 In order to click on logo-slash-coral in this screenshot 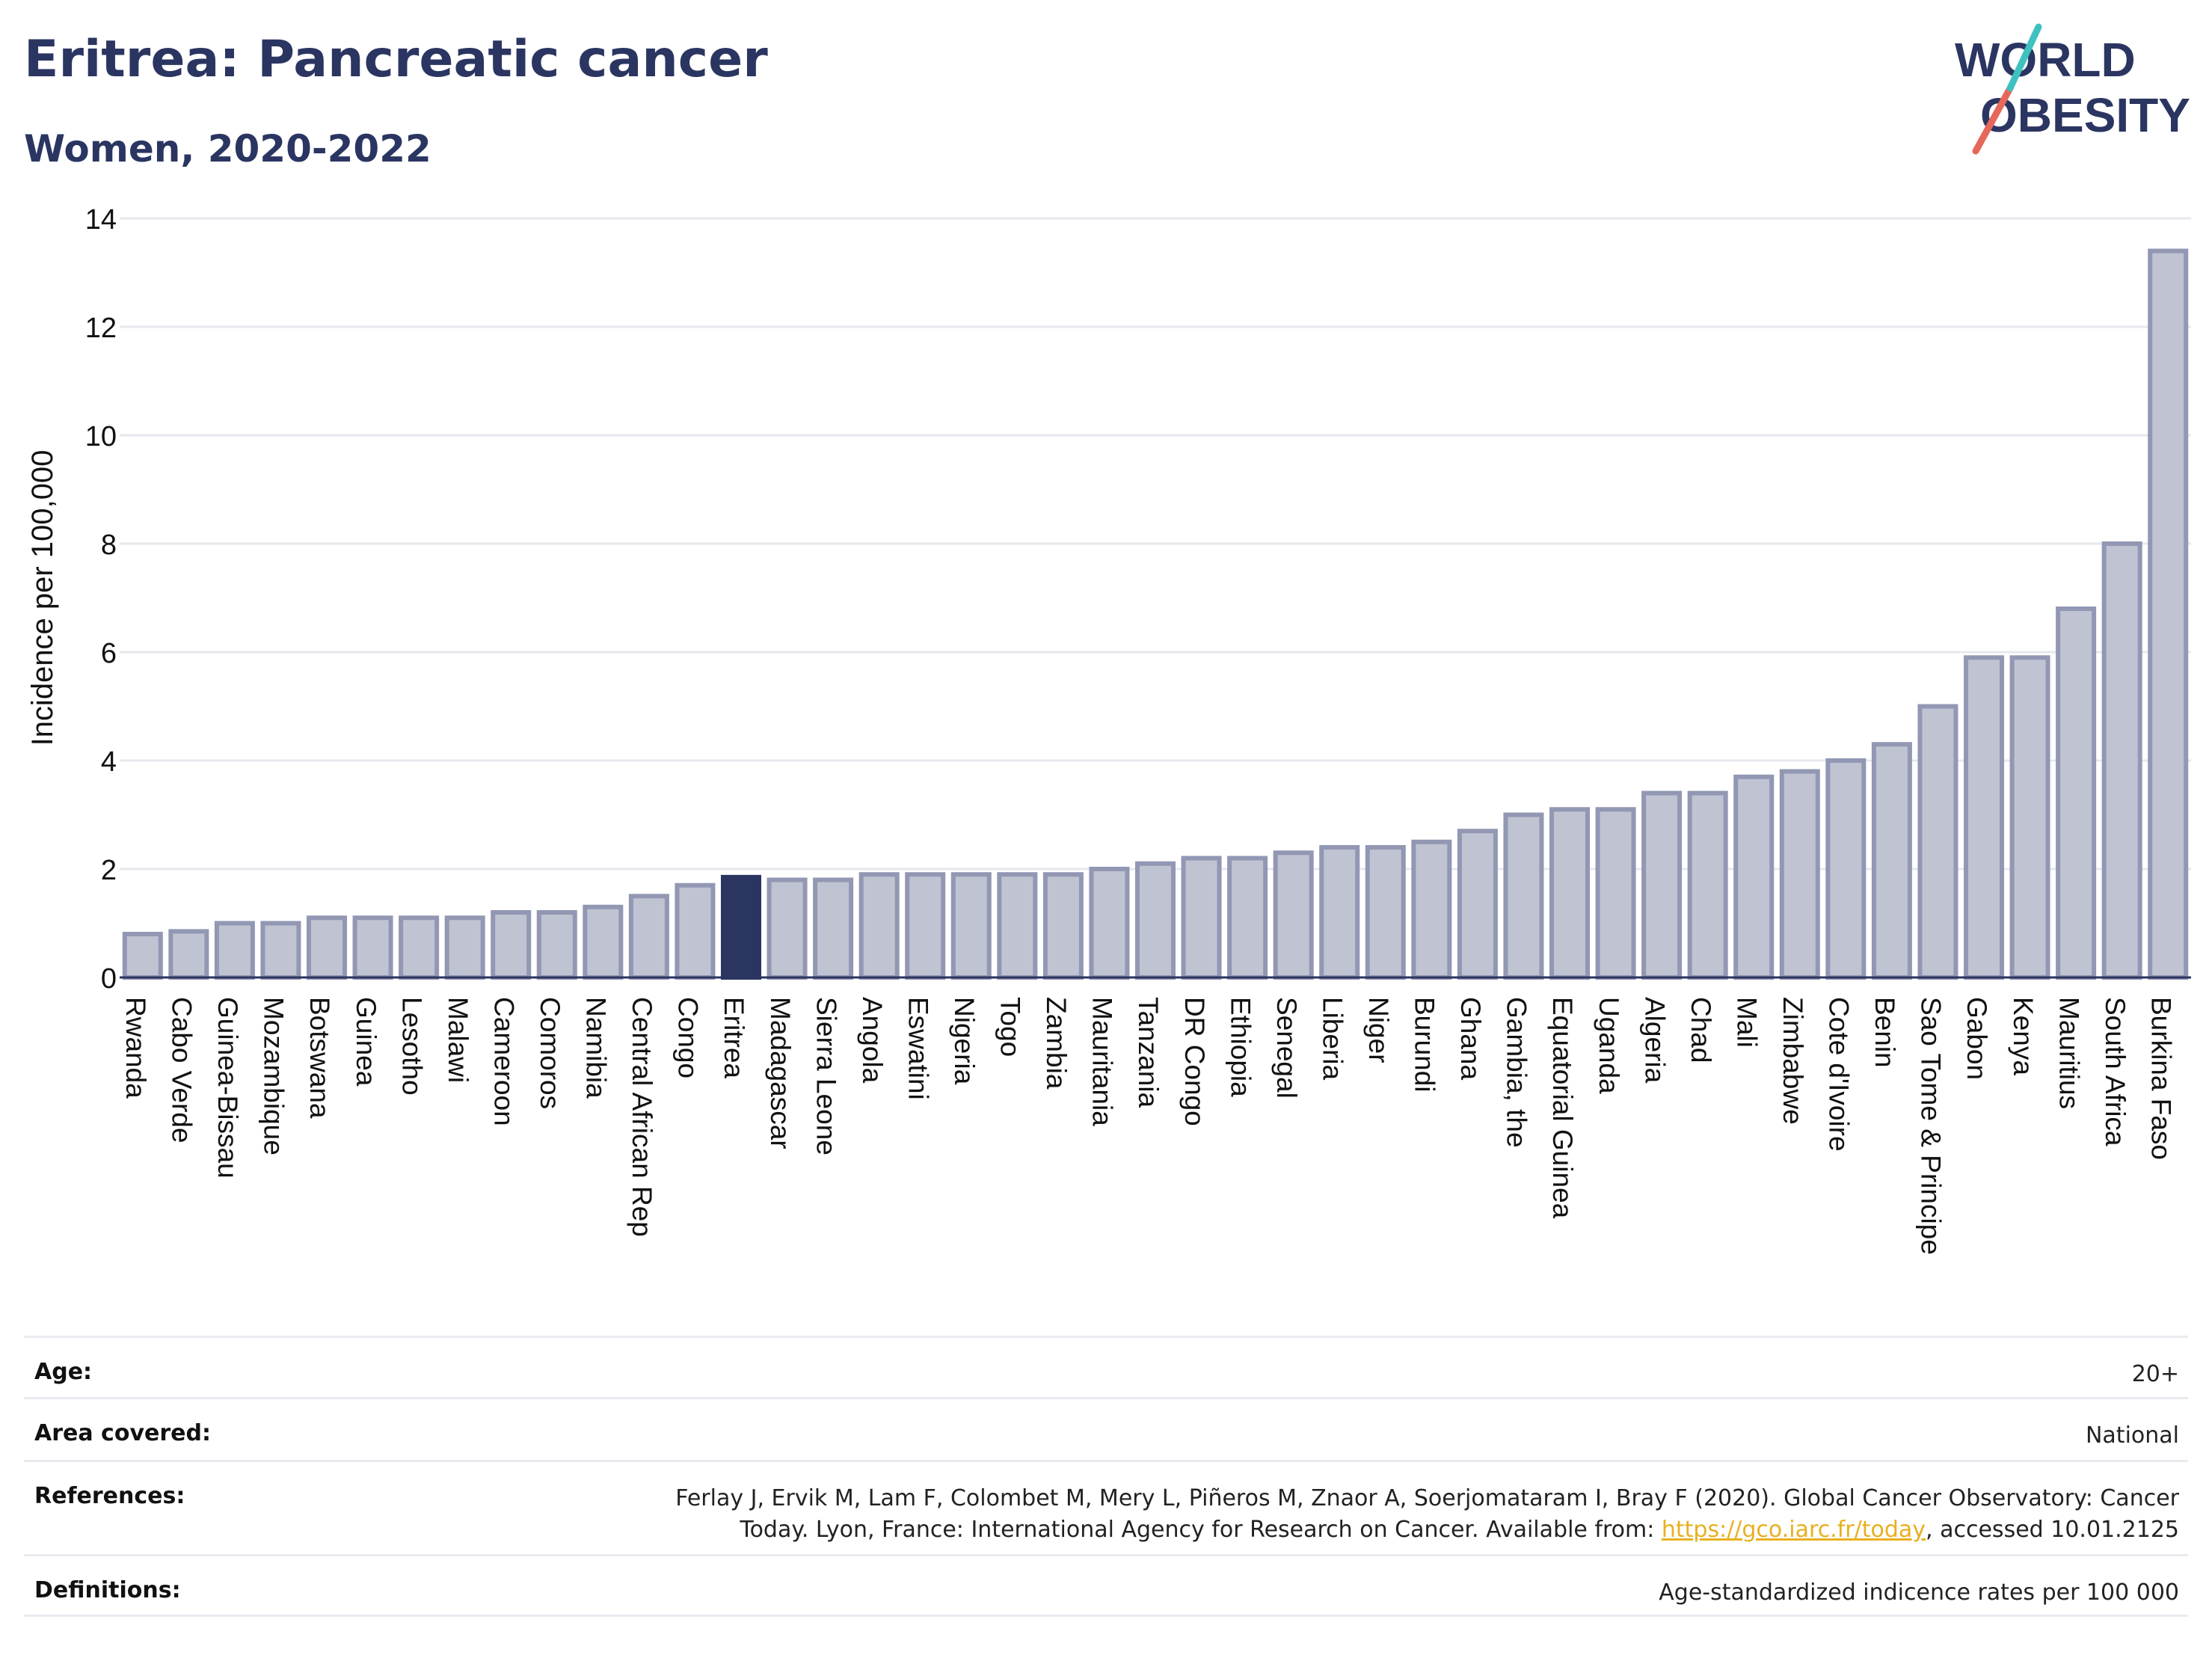, I will do `click(1993, 120)`.